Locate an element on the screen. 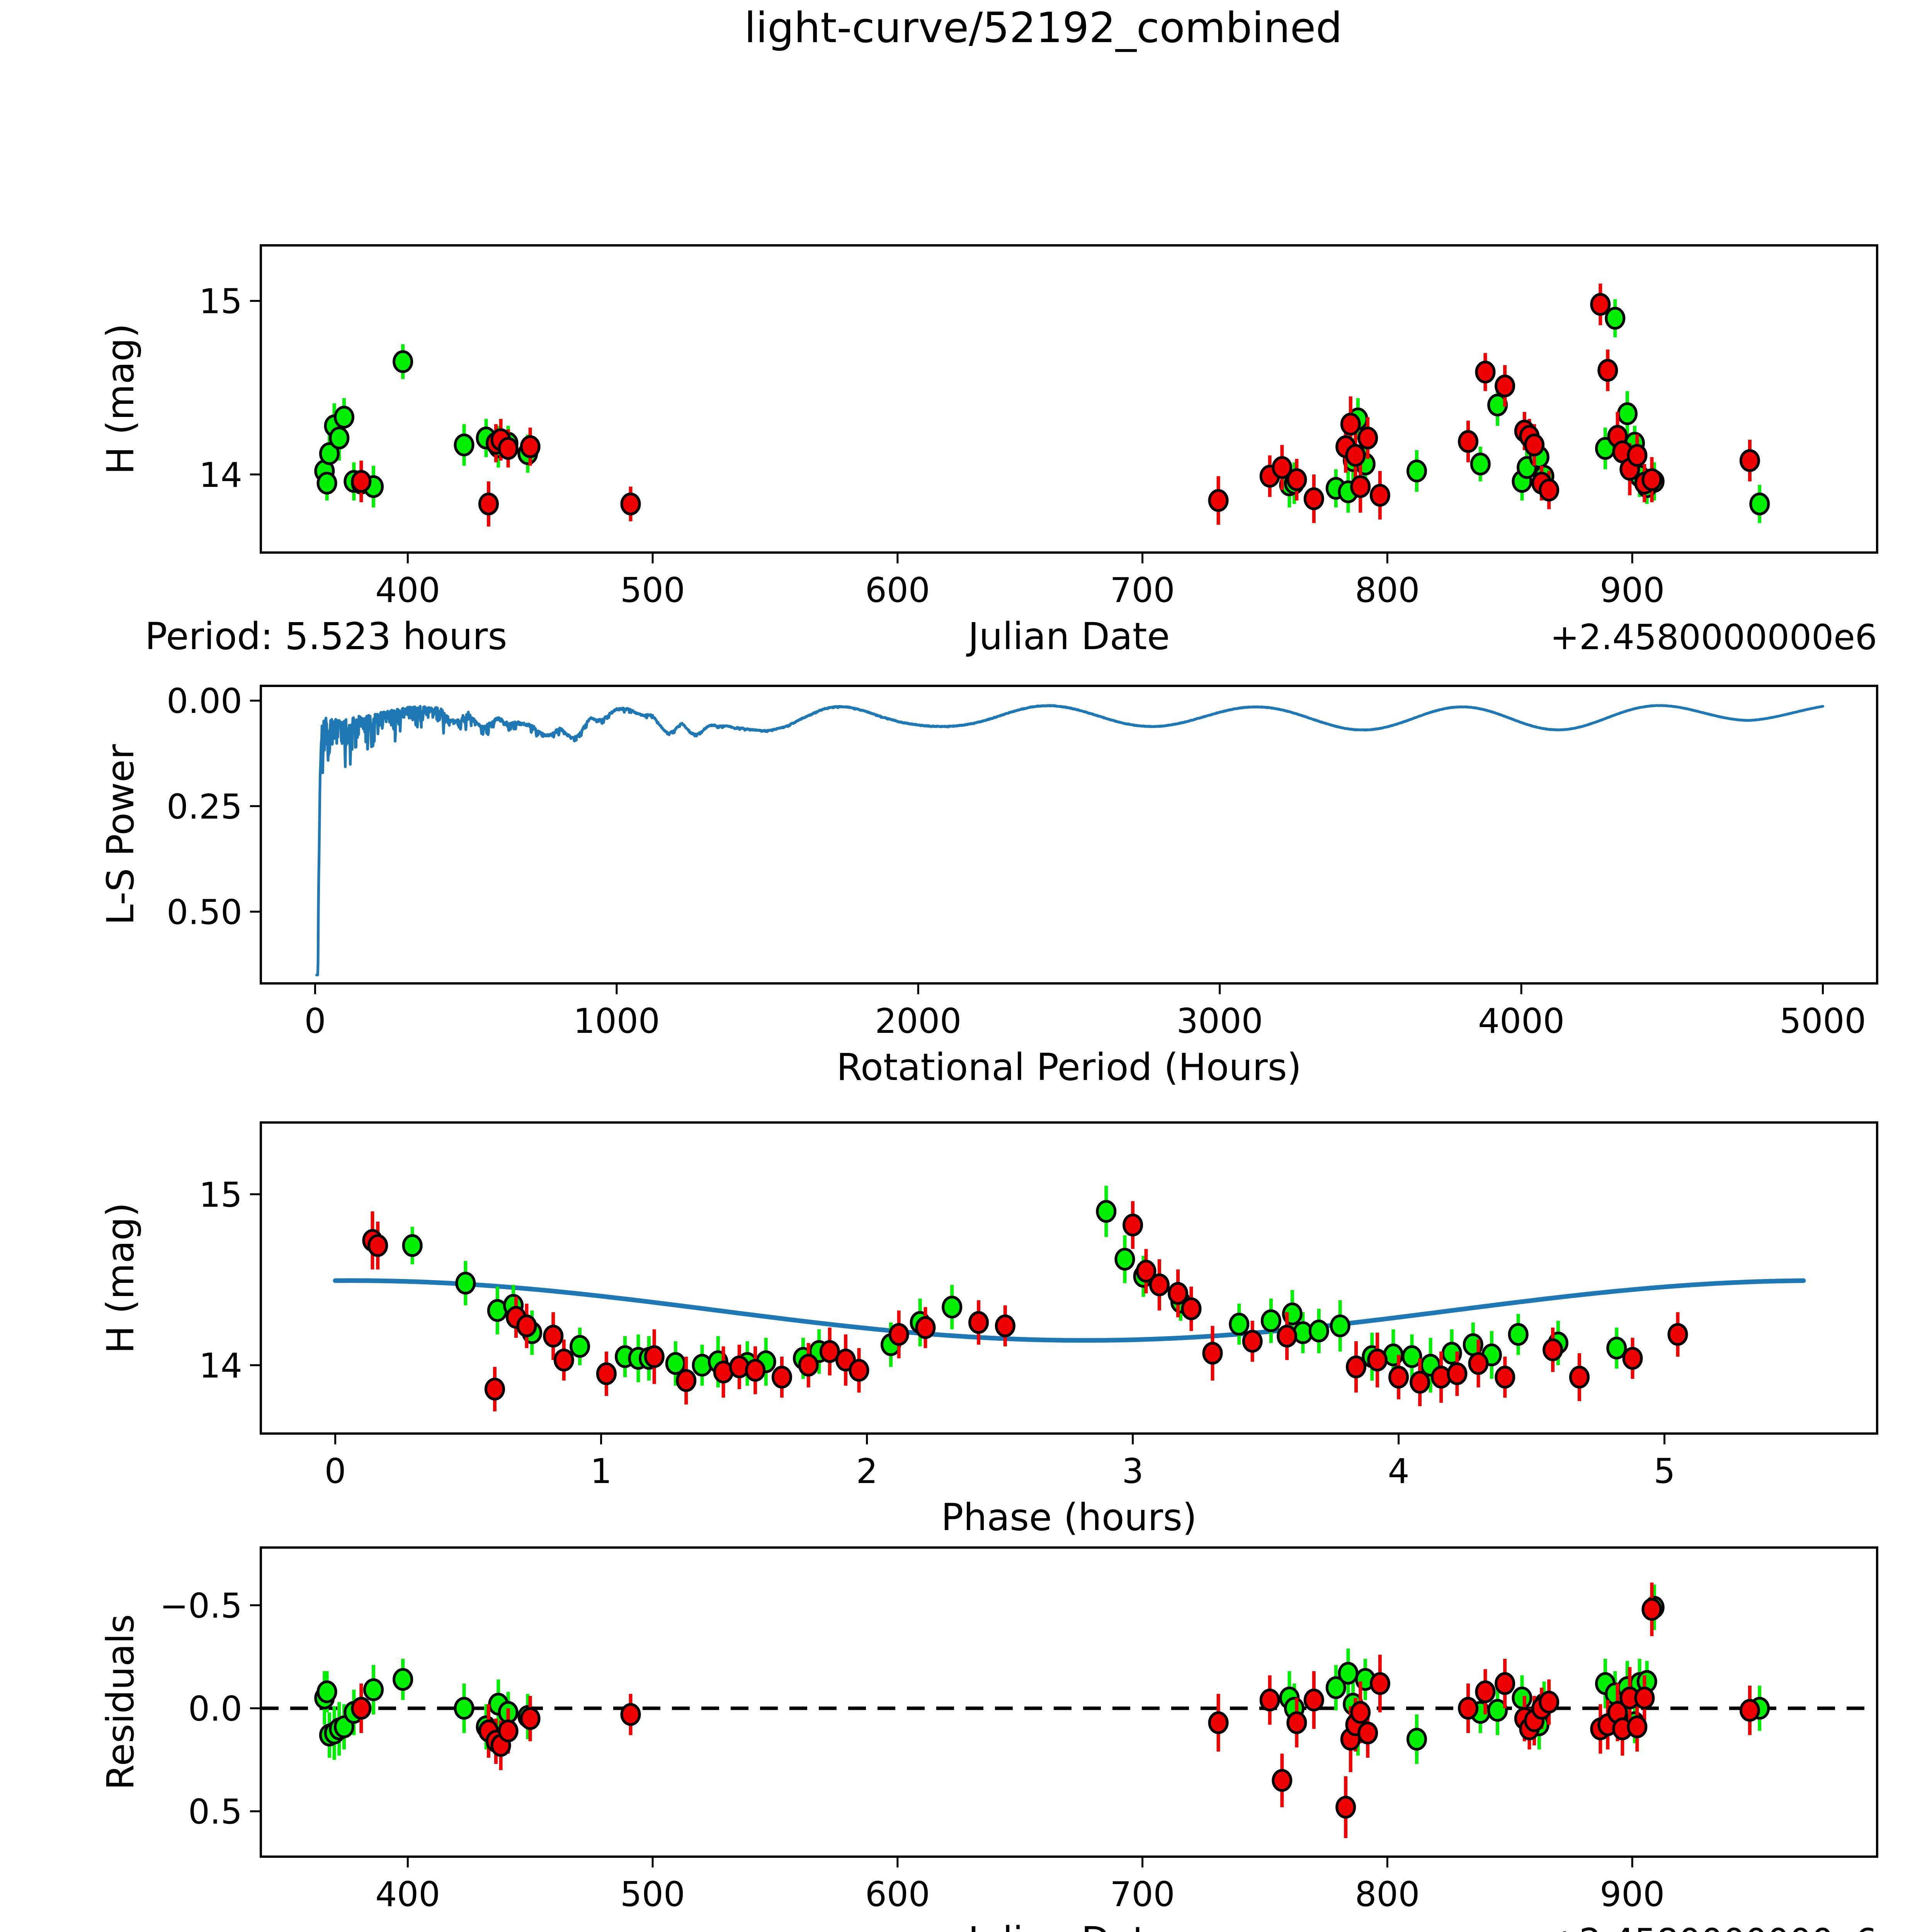  residuals-x-offset: +2.4580000000e6 is located at coordinates (1714, 1927).